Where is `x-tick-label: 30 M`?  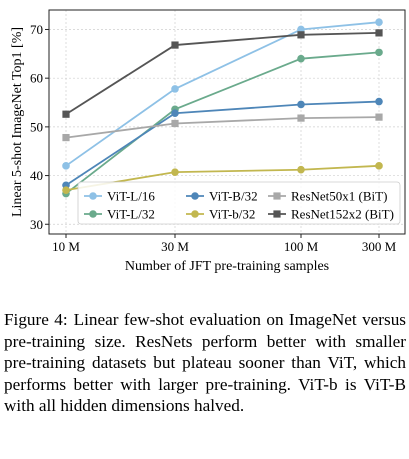 x-tick-label: 30 M is located at coordinates (175, 246).